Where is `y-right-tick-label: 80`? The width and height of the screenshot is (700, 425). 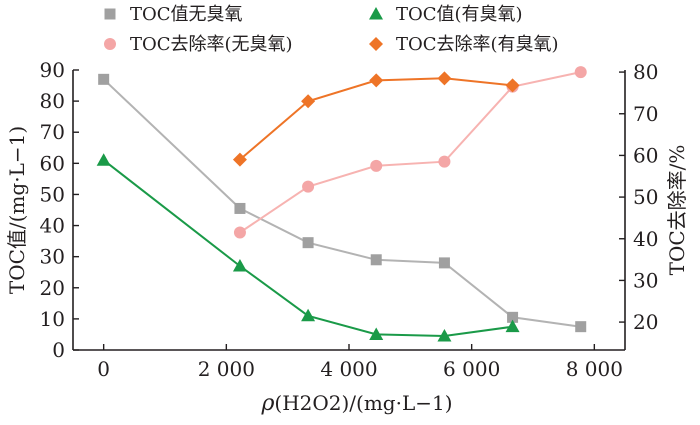 y-right-tick-label: 80 is located at coordinates (645, 72).